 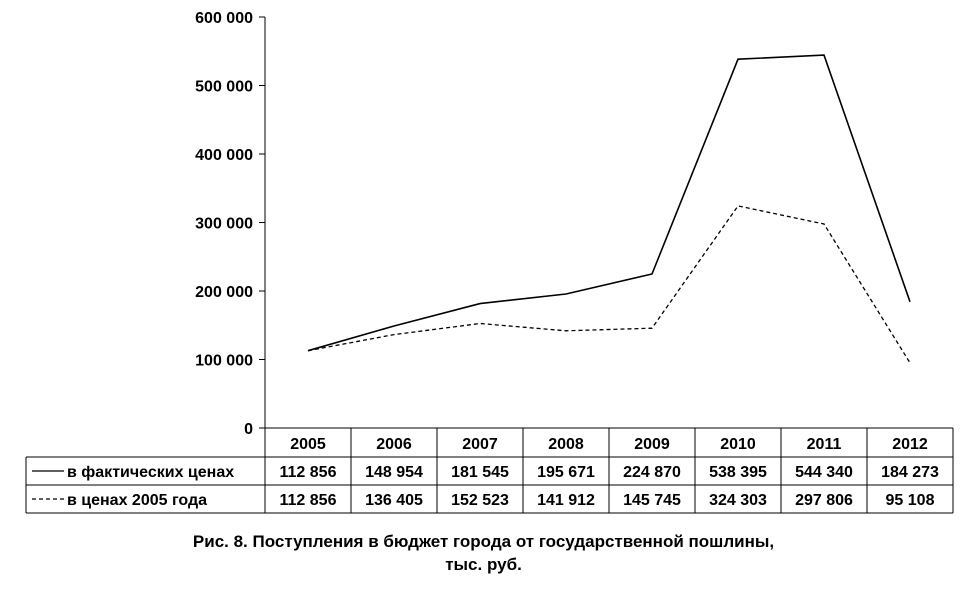 I want to click on y-tick-label: 500 000, so click(x=224, y=87).